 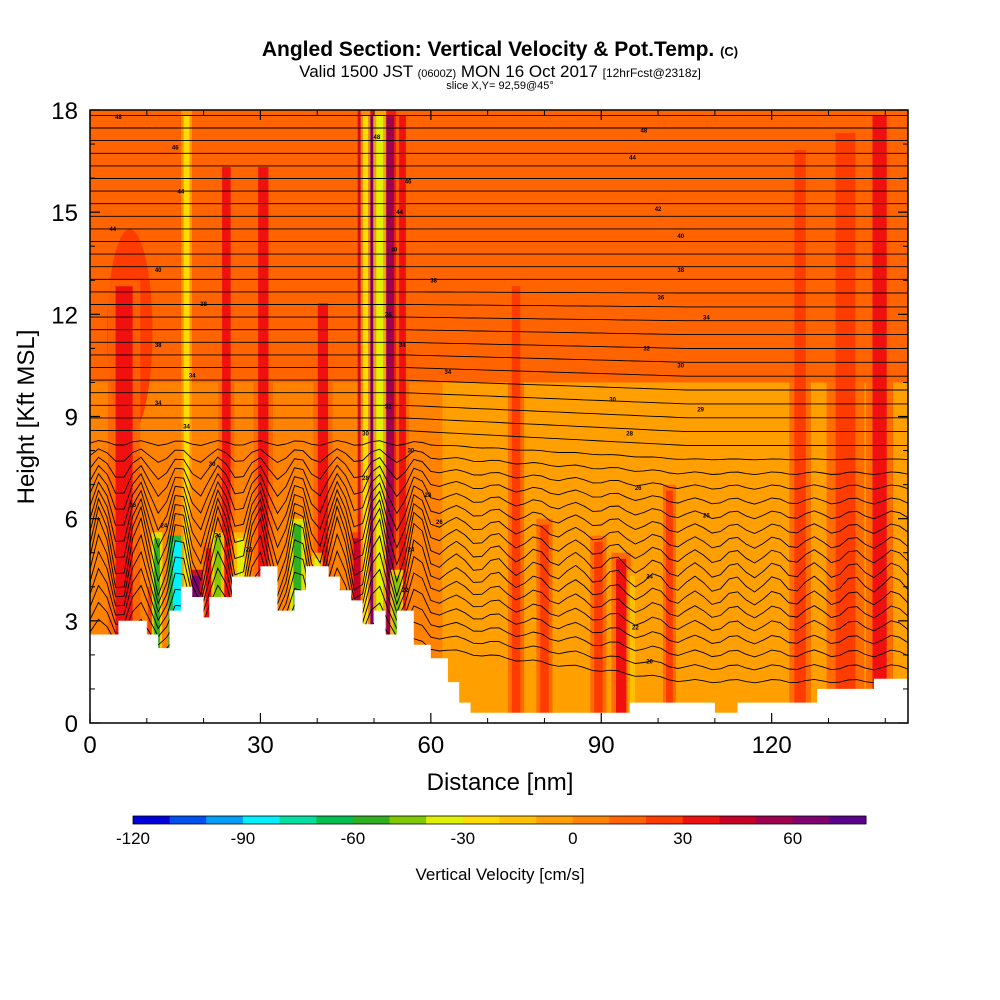 I want to click on y-tick-label: 6, so click(x=71, y=520).